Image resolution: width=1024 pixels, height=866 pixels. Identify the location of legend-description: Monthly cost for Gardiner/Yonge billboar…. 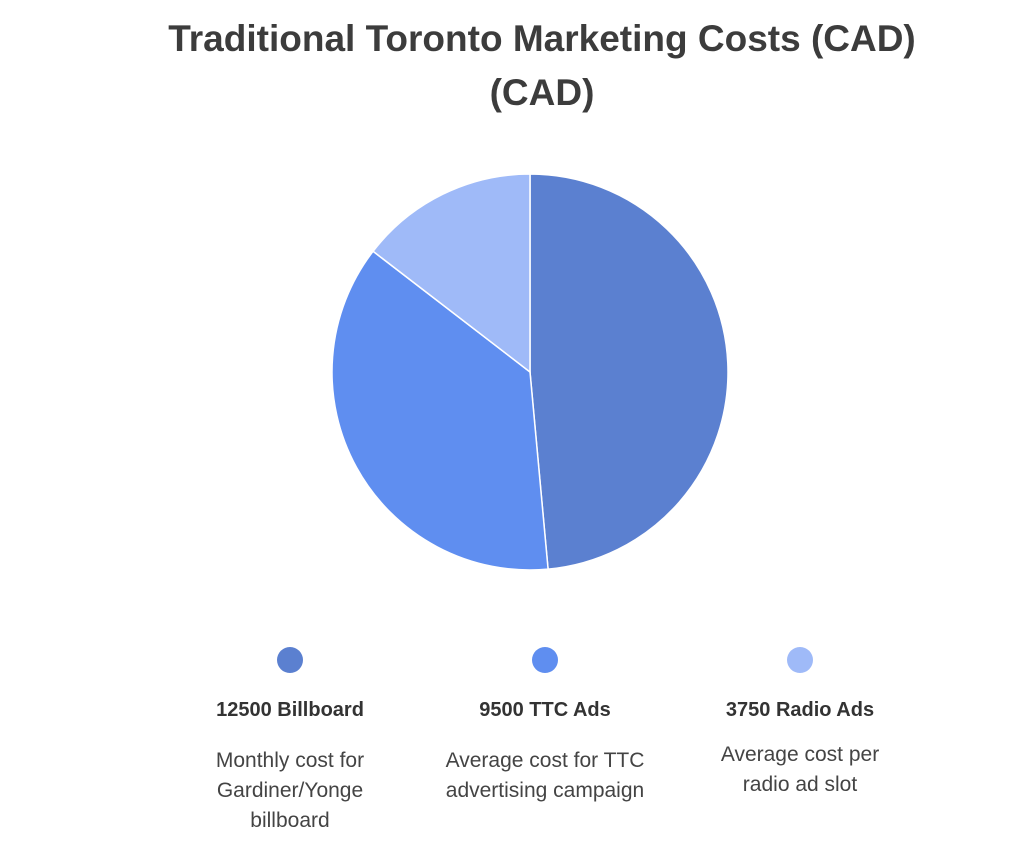
(290, 790).